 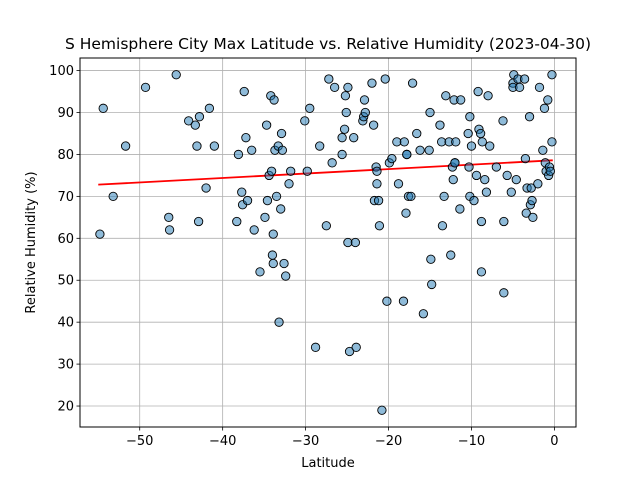 What do you see at coordinates (31, 242) in the screenshot?
I see `y-axis-label: Relative Humidity (%)` at bounding box center [31, 242].